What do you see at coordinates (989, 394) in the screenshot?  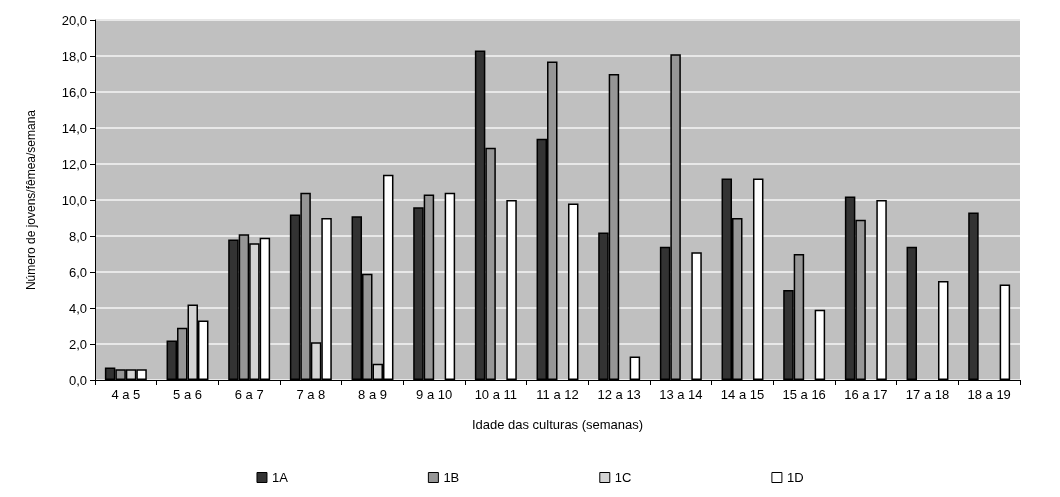 I see `x-tick-label: 18 a 19` at bounding box center [989, 394].